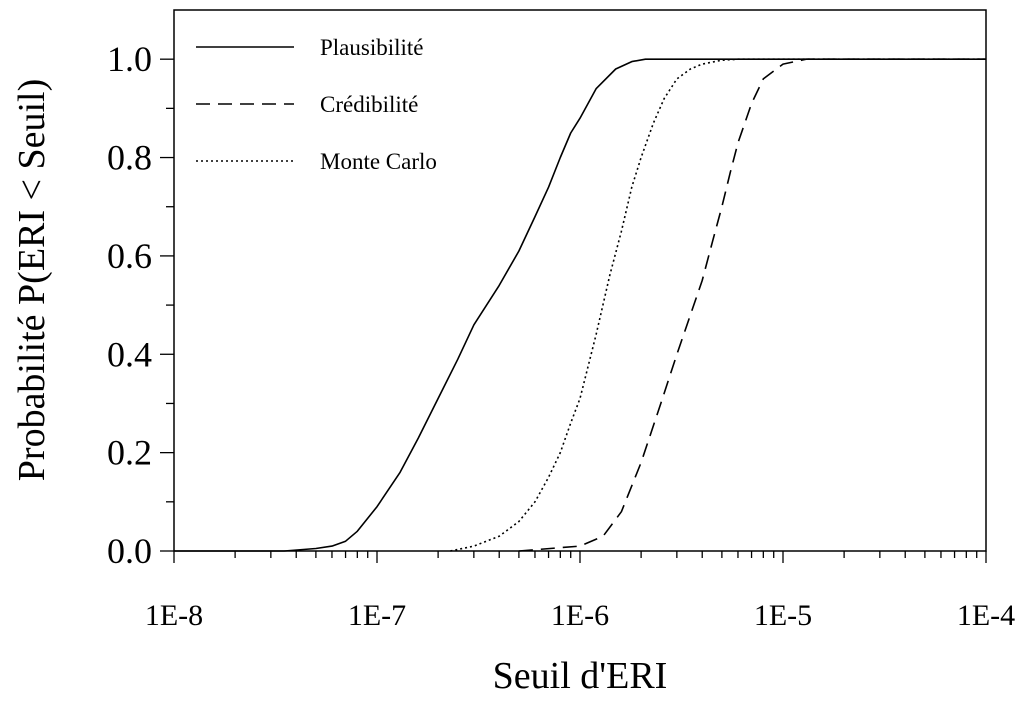 Image resolution: width=1030 pixels, height=701 pixels. I want to click on x-tick-label: 1E-4, so click(986, 615).